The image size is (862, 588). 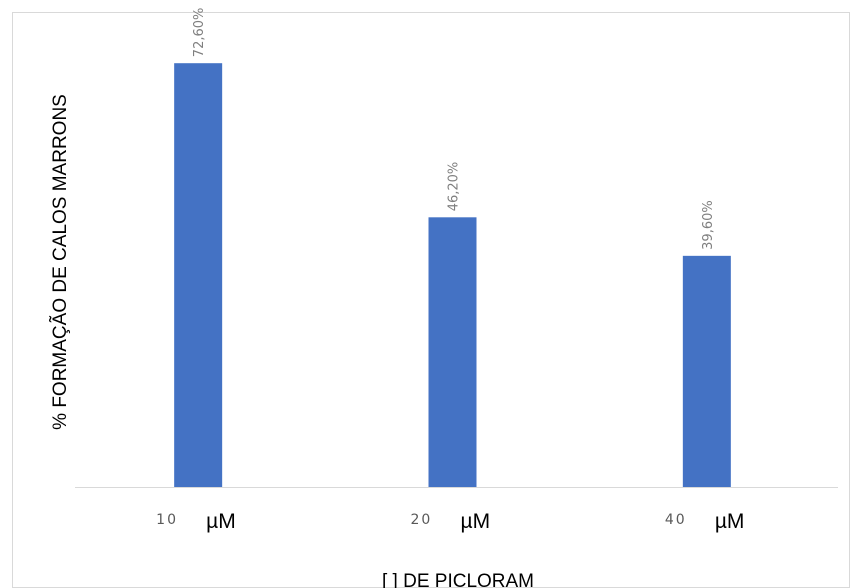 What do you see at coordinates (676, 520) in the screenshot?
I see `tick-label-40: 40` at bounding box center [676, 520].